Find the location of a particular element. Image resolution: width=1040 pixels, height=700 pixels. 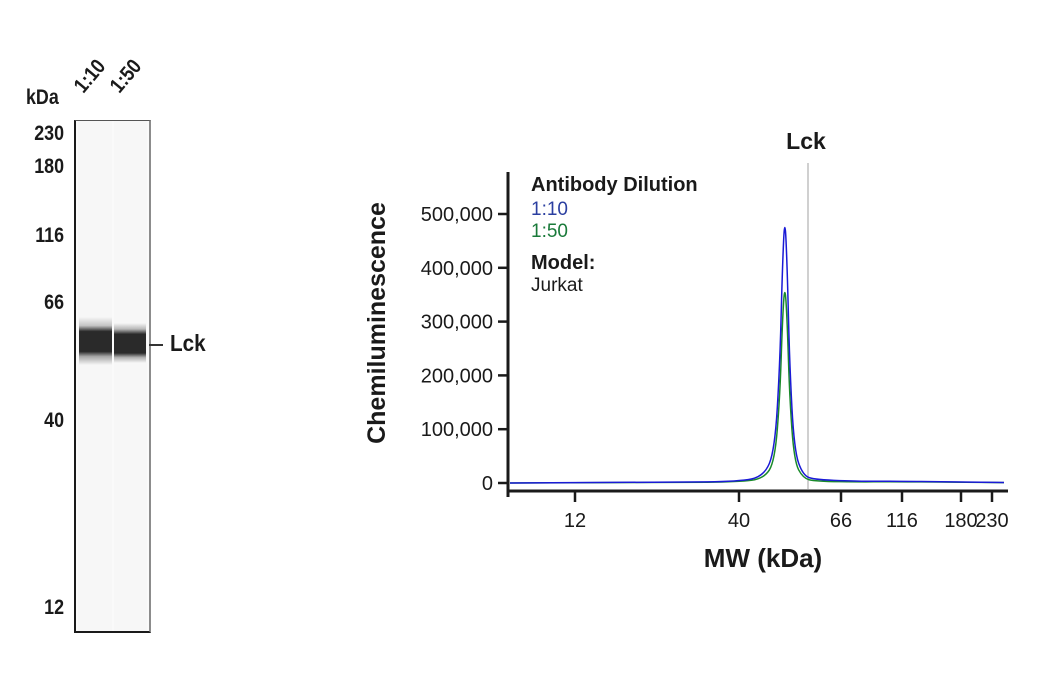

mw-marker-230: 230 is located at coordinates (49, 133).